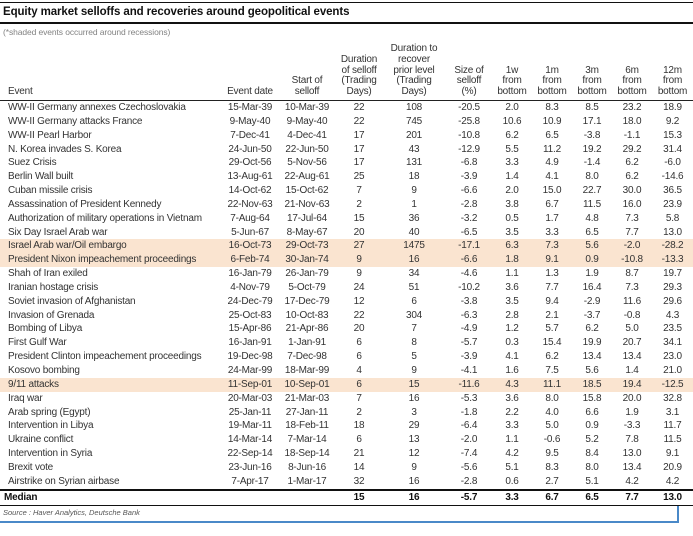 This screenshot has height=536, width=693. I want to click on cell: 8.4, so click(592, 454).